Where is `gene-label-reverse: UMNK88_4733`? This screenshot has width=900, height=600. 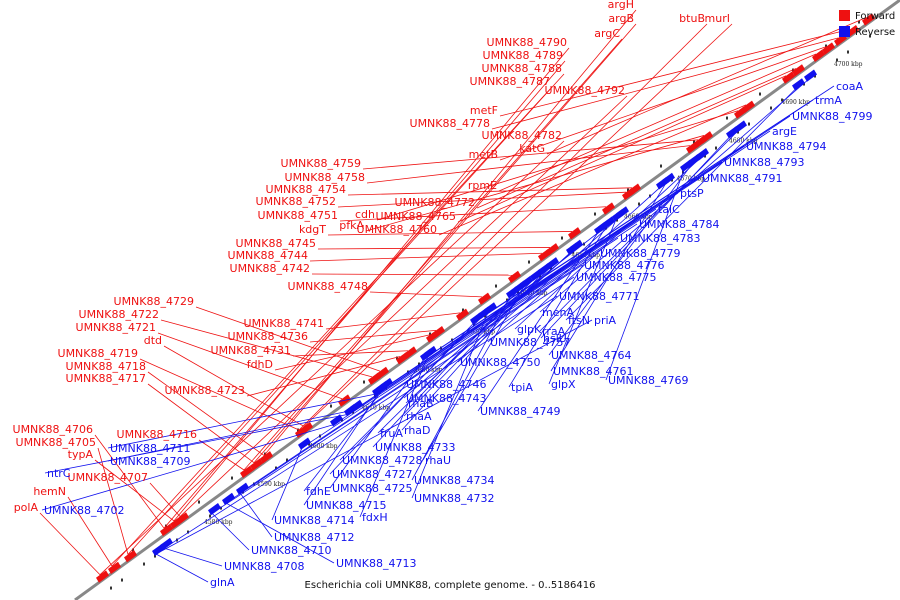 gene-label-reverse: UMNK88_4733 is located at coordinates (415, 447).